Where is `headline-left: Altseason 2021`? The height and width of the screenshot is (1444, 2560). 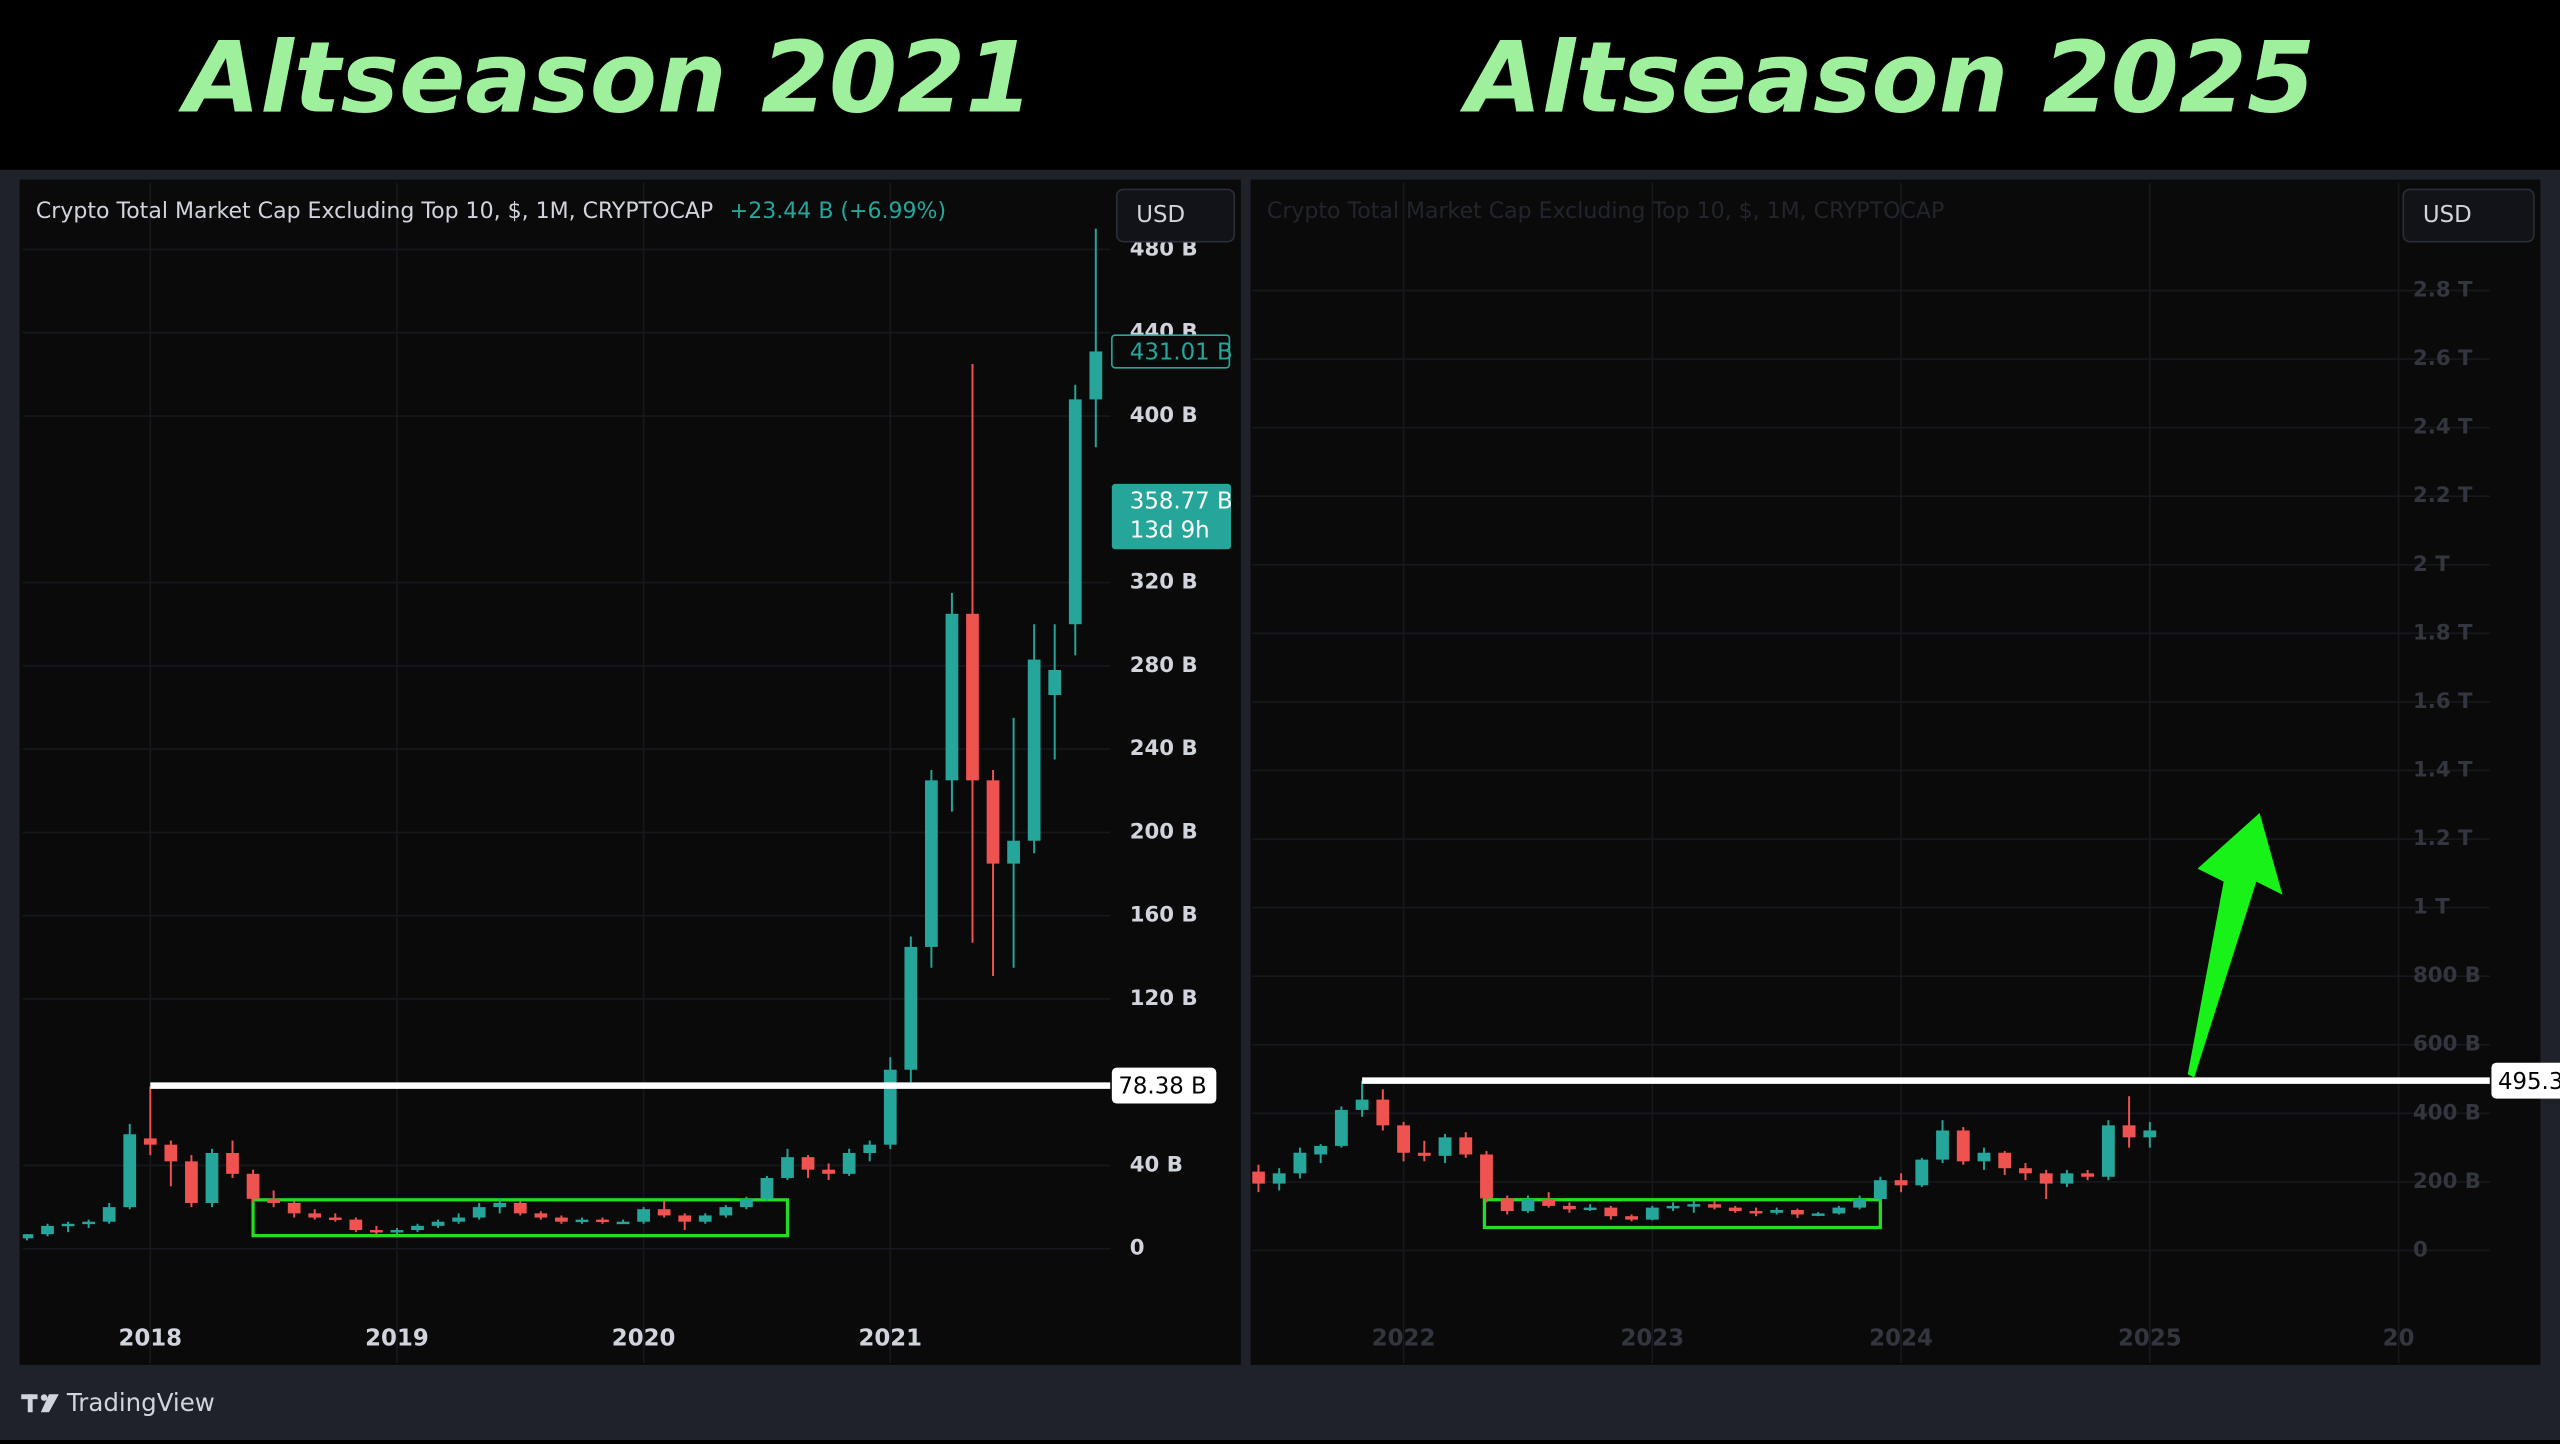
headline-left: Altseason 2021 is located at coordinates (605, 79).